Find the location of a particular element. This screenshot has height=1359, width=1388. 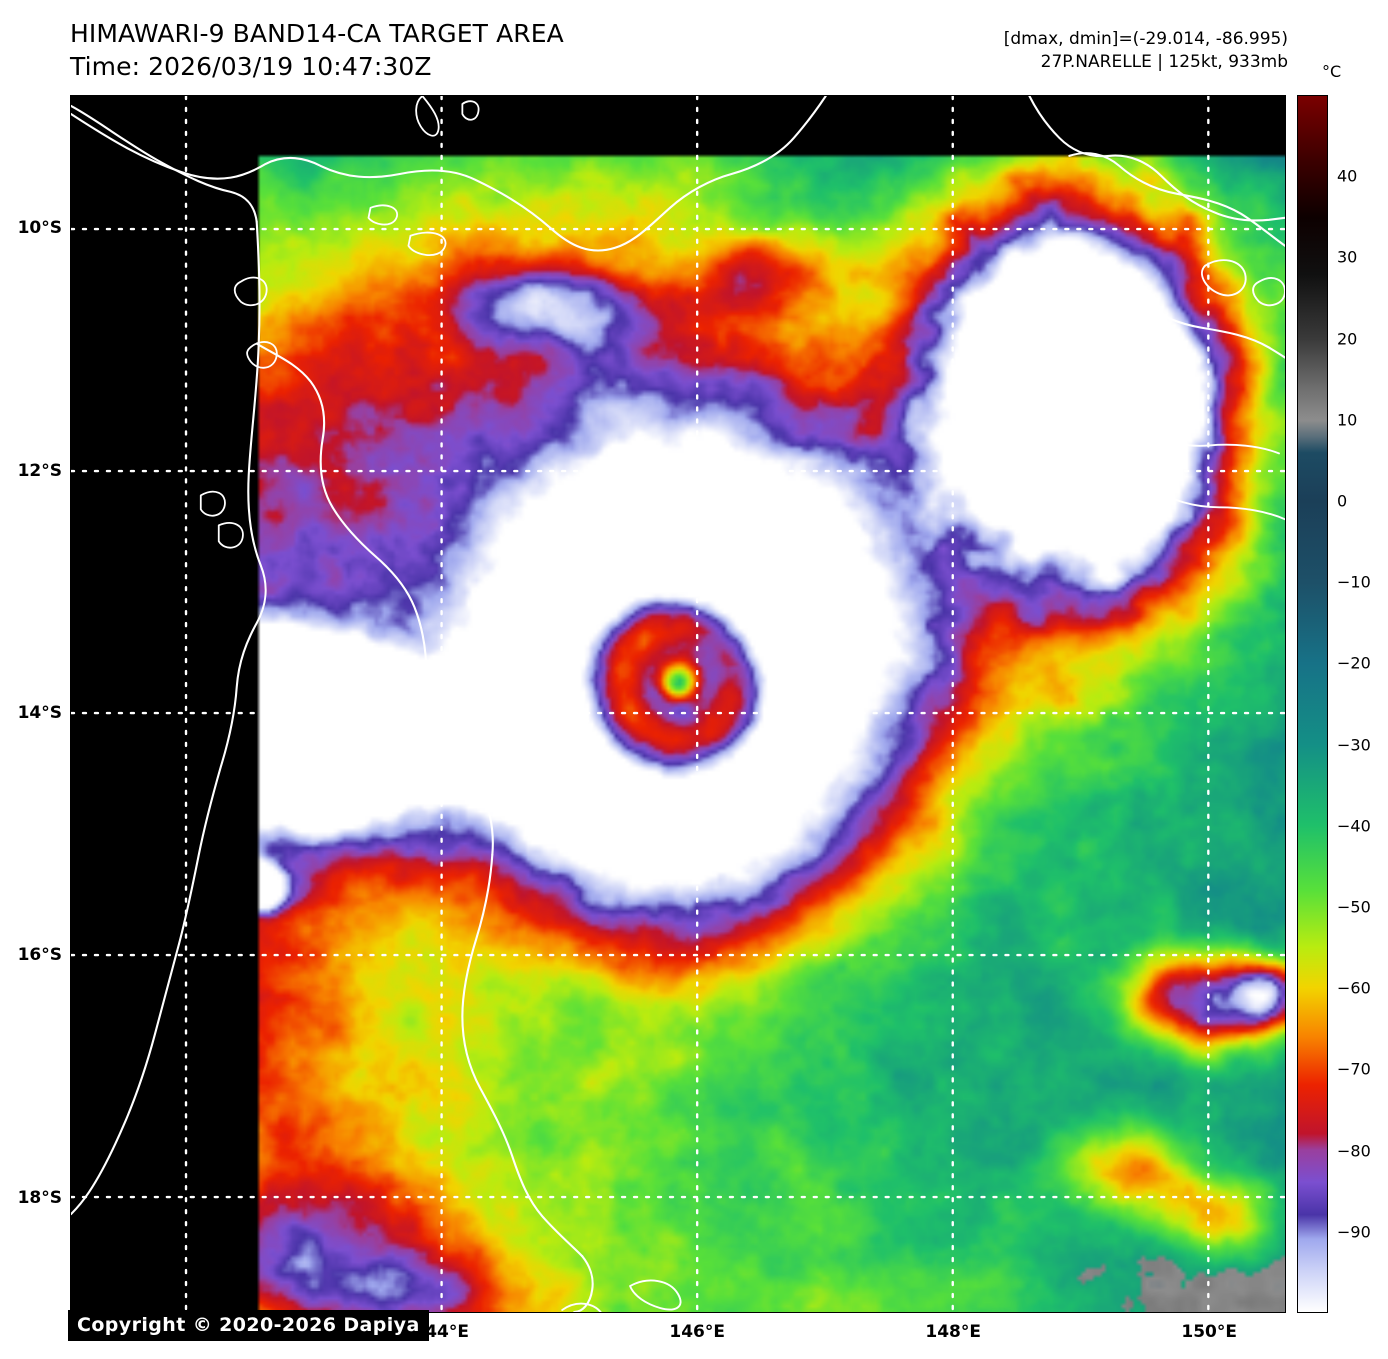

latitude-tick-label: 14°S is located at coordinates (39, 713).